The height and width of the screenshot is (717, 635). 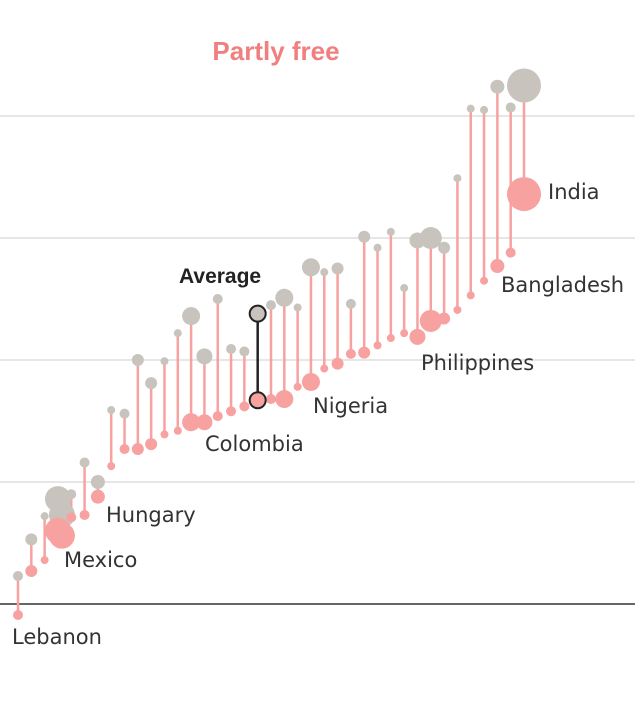 What do you see at coordinates (350, 406) in the screenshot?
I see `label-nigeria: Nigeria` at bounding box center [350, 406].